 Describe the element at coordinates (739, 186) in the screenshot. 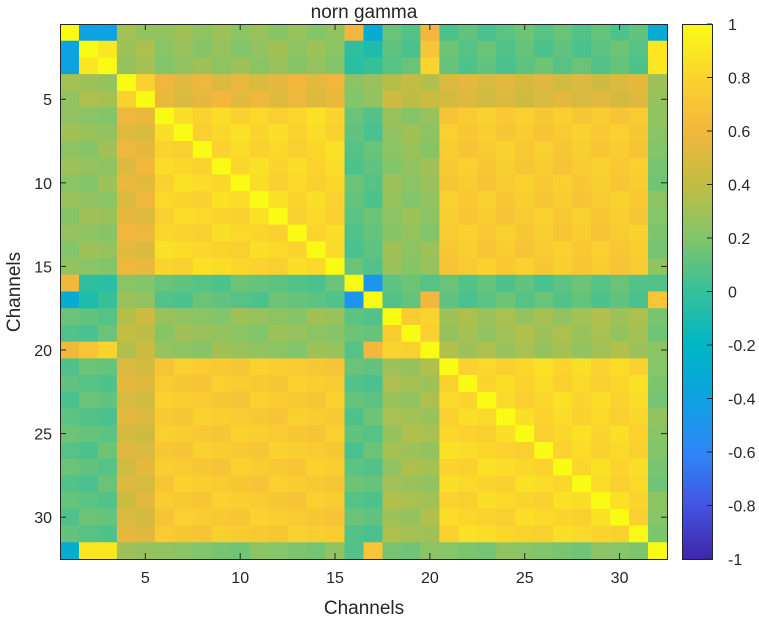

I see `colorbar-tick-label: 0.4` at that location.